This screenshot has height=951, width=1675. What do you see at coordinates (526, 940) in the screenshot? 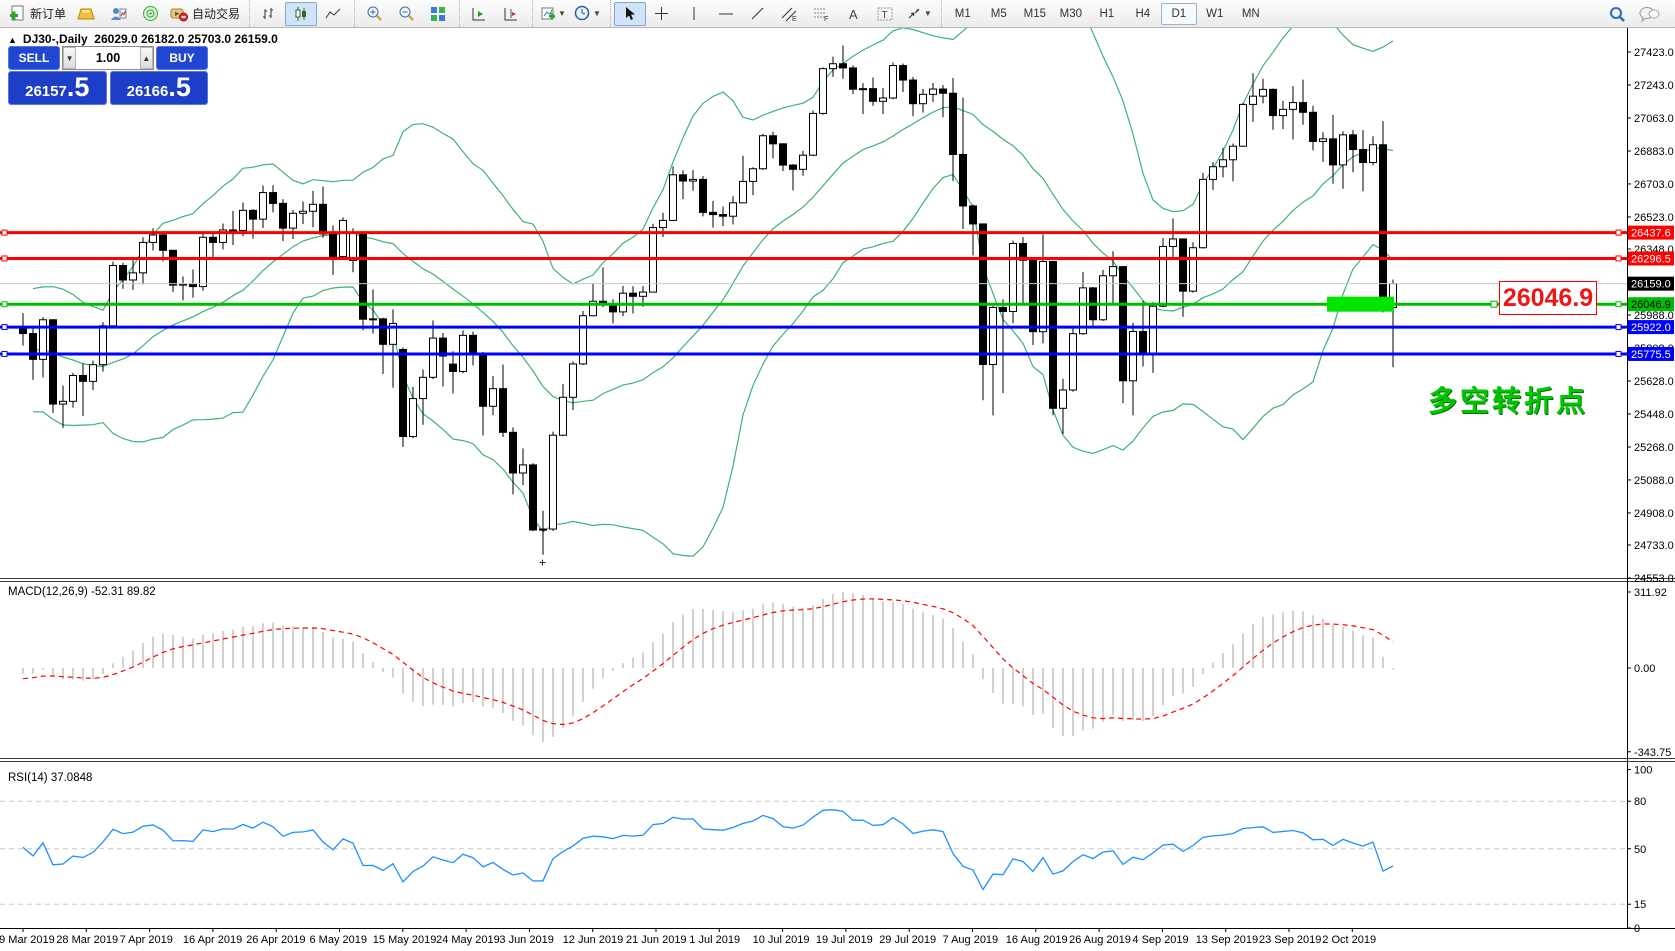
I see `time-axis-label: 3 Jun 2019` at bounding box center [526, 940].